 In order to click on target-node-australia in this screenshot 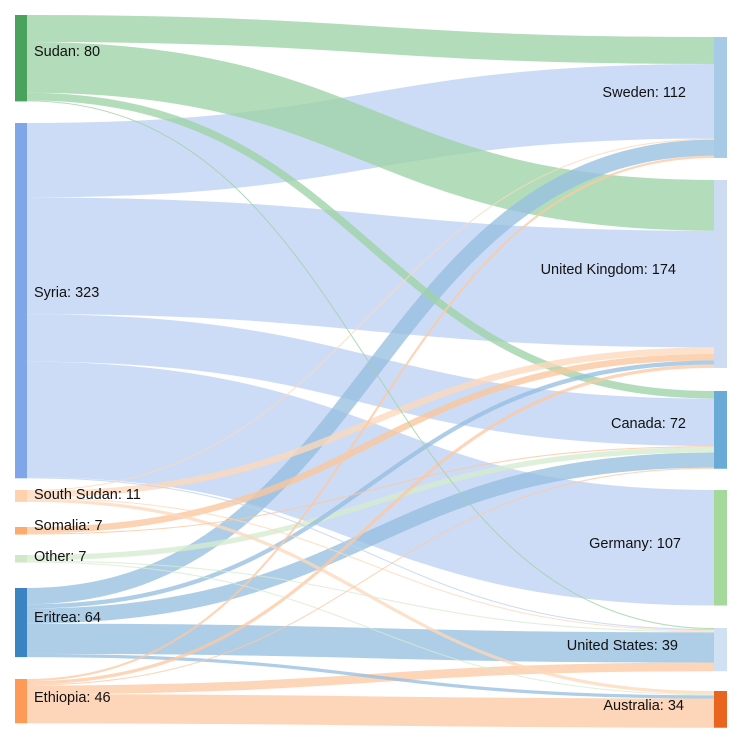, I will do `click(720, 709)`.